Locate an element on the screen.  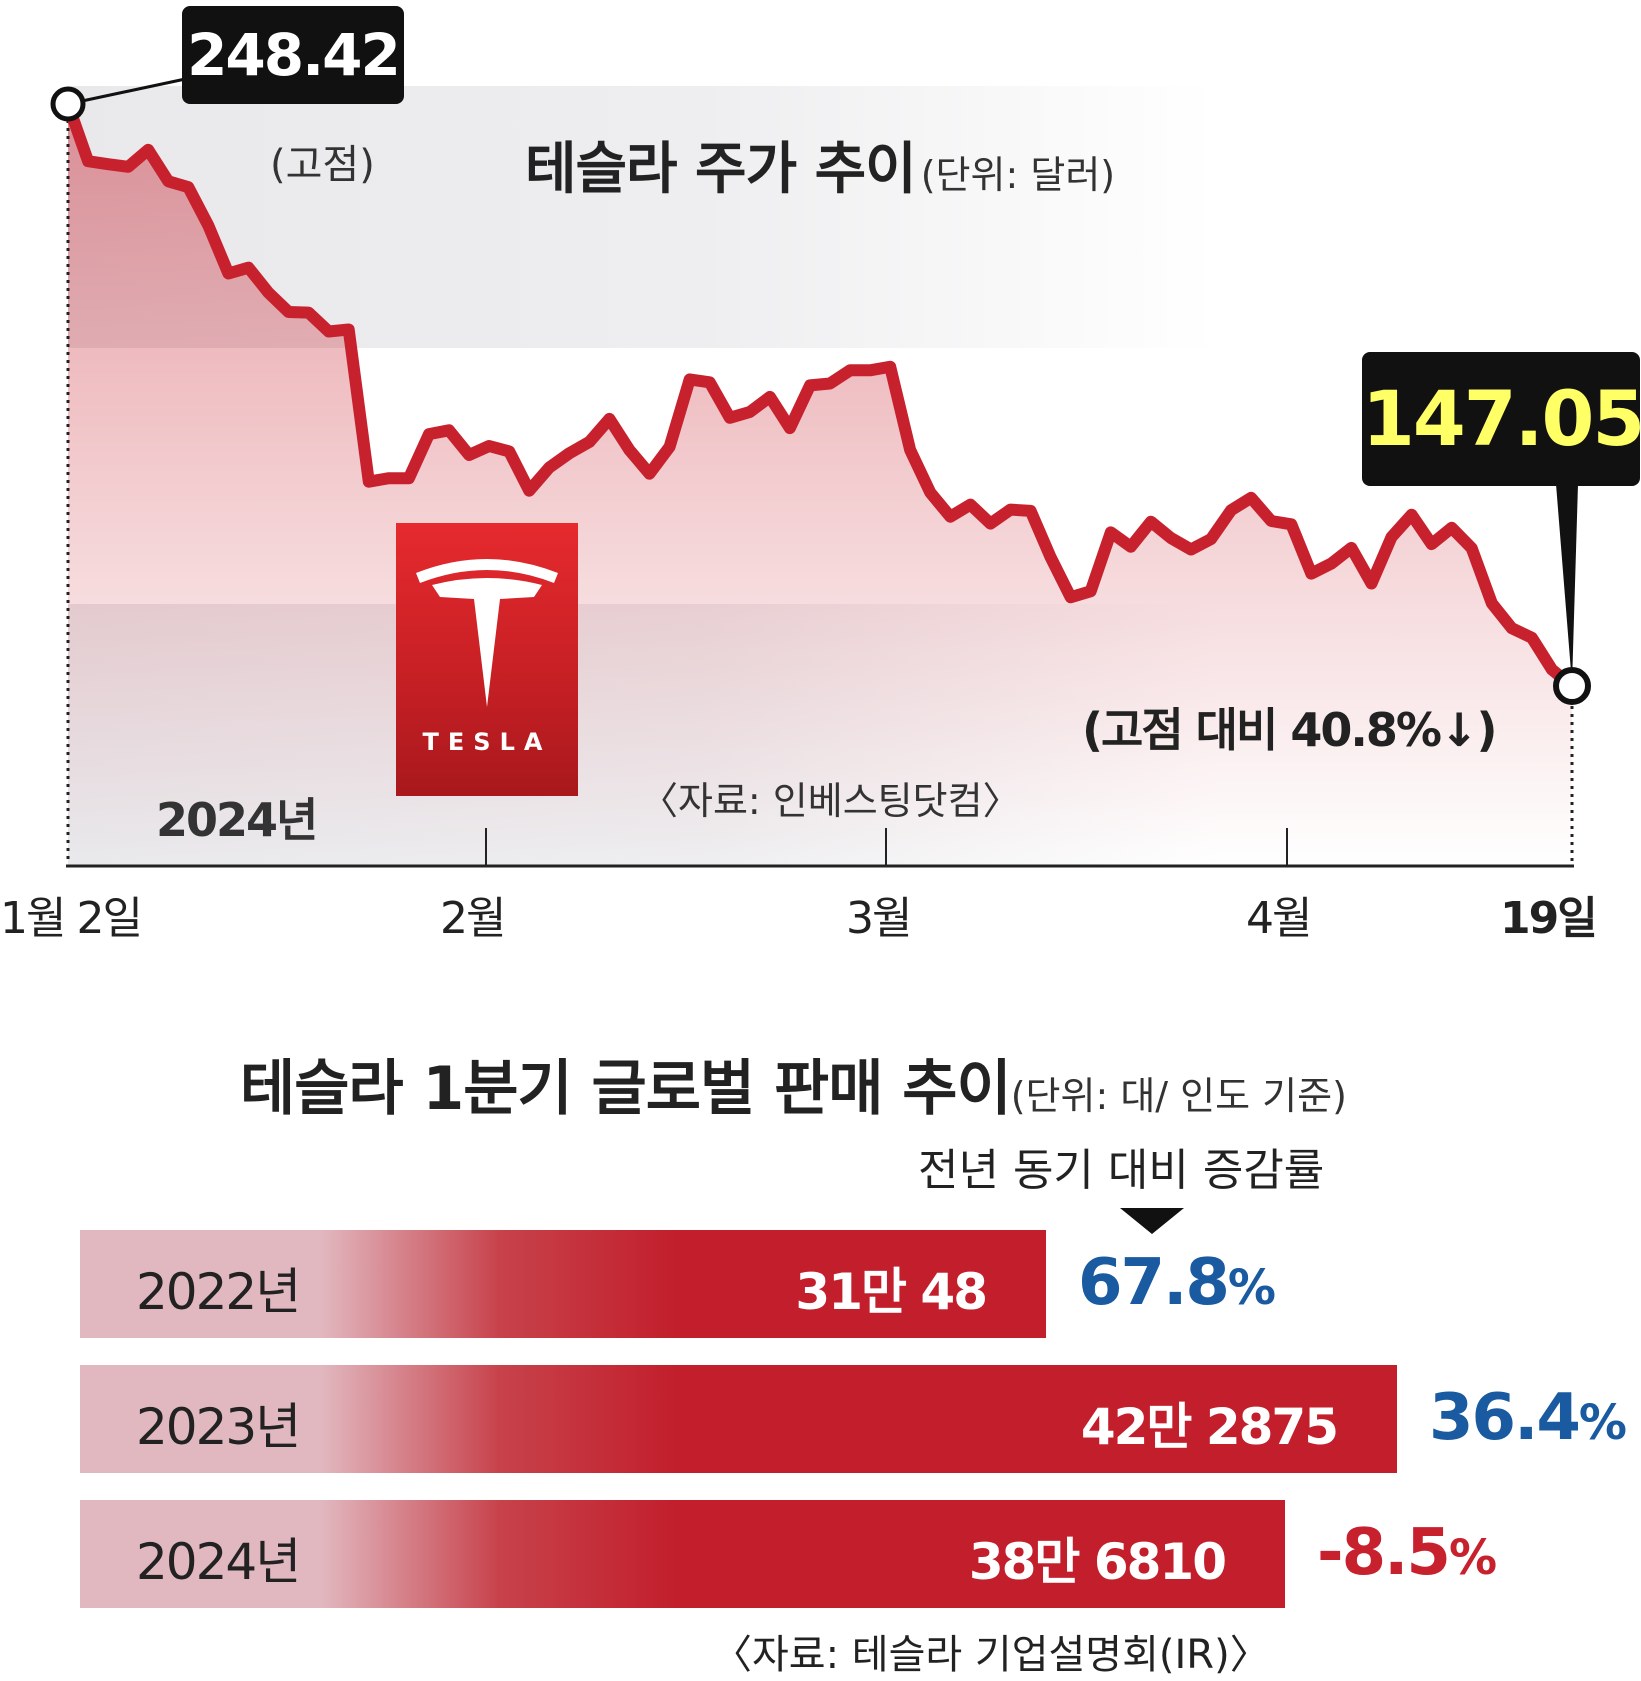
sales-chart-unit: (단위: 대/ 인도 기준) is located at coordinates (1178, 1096).